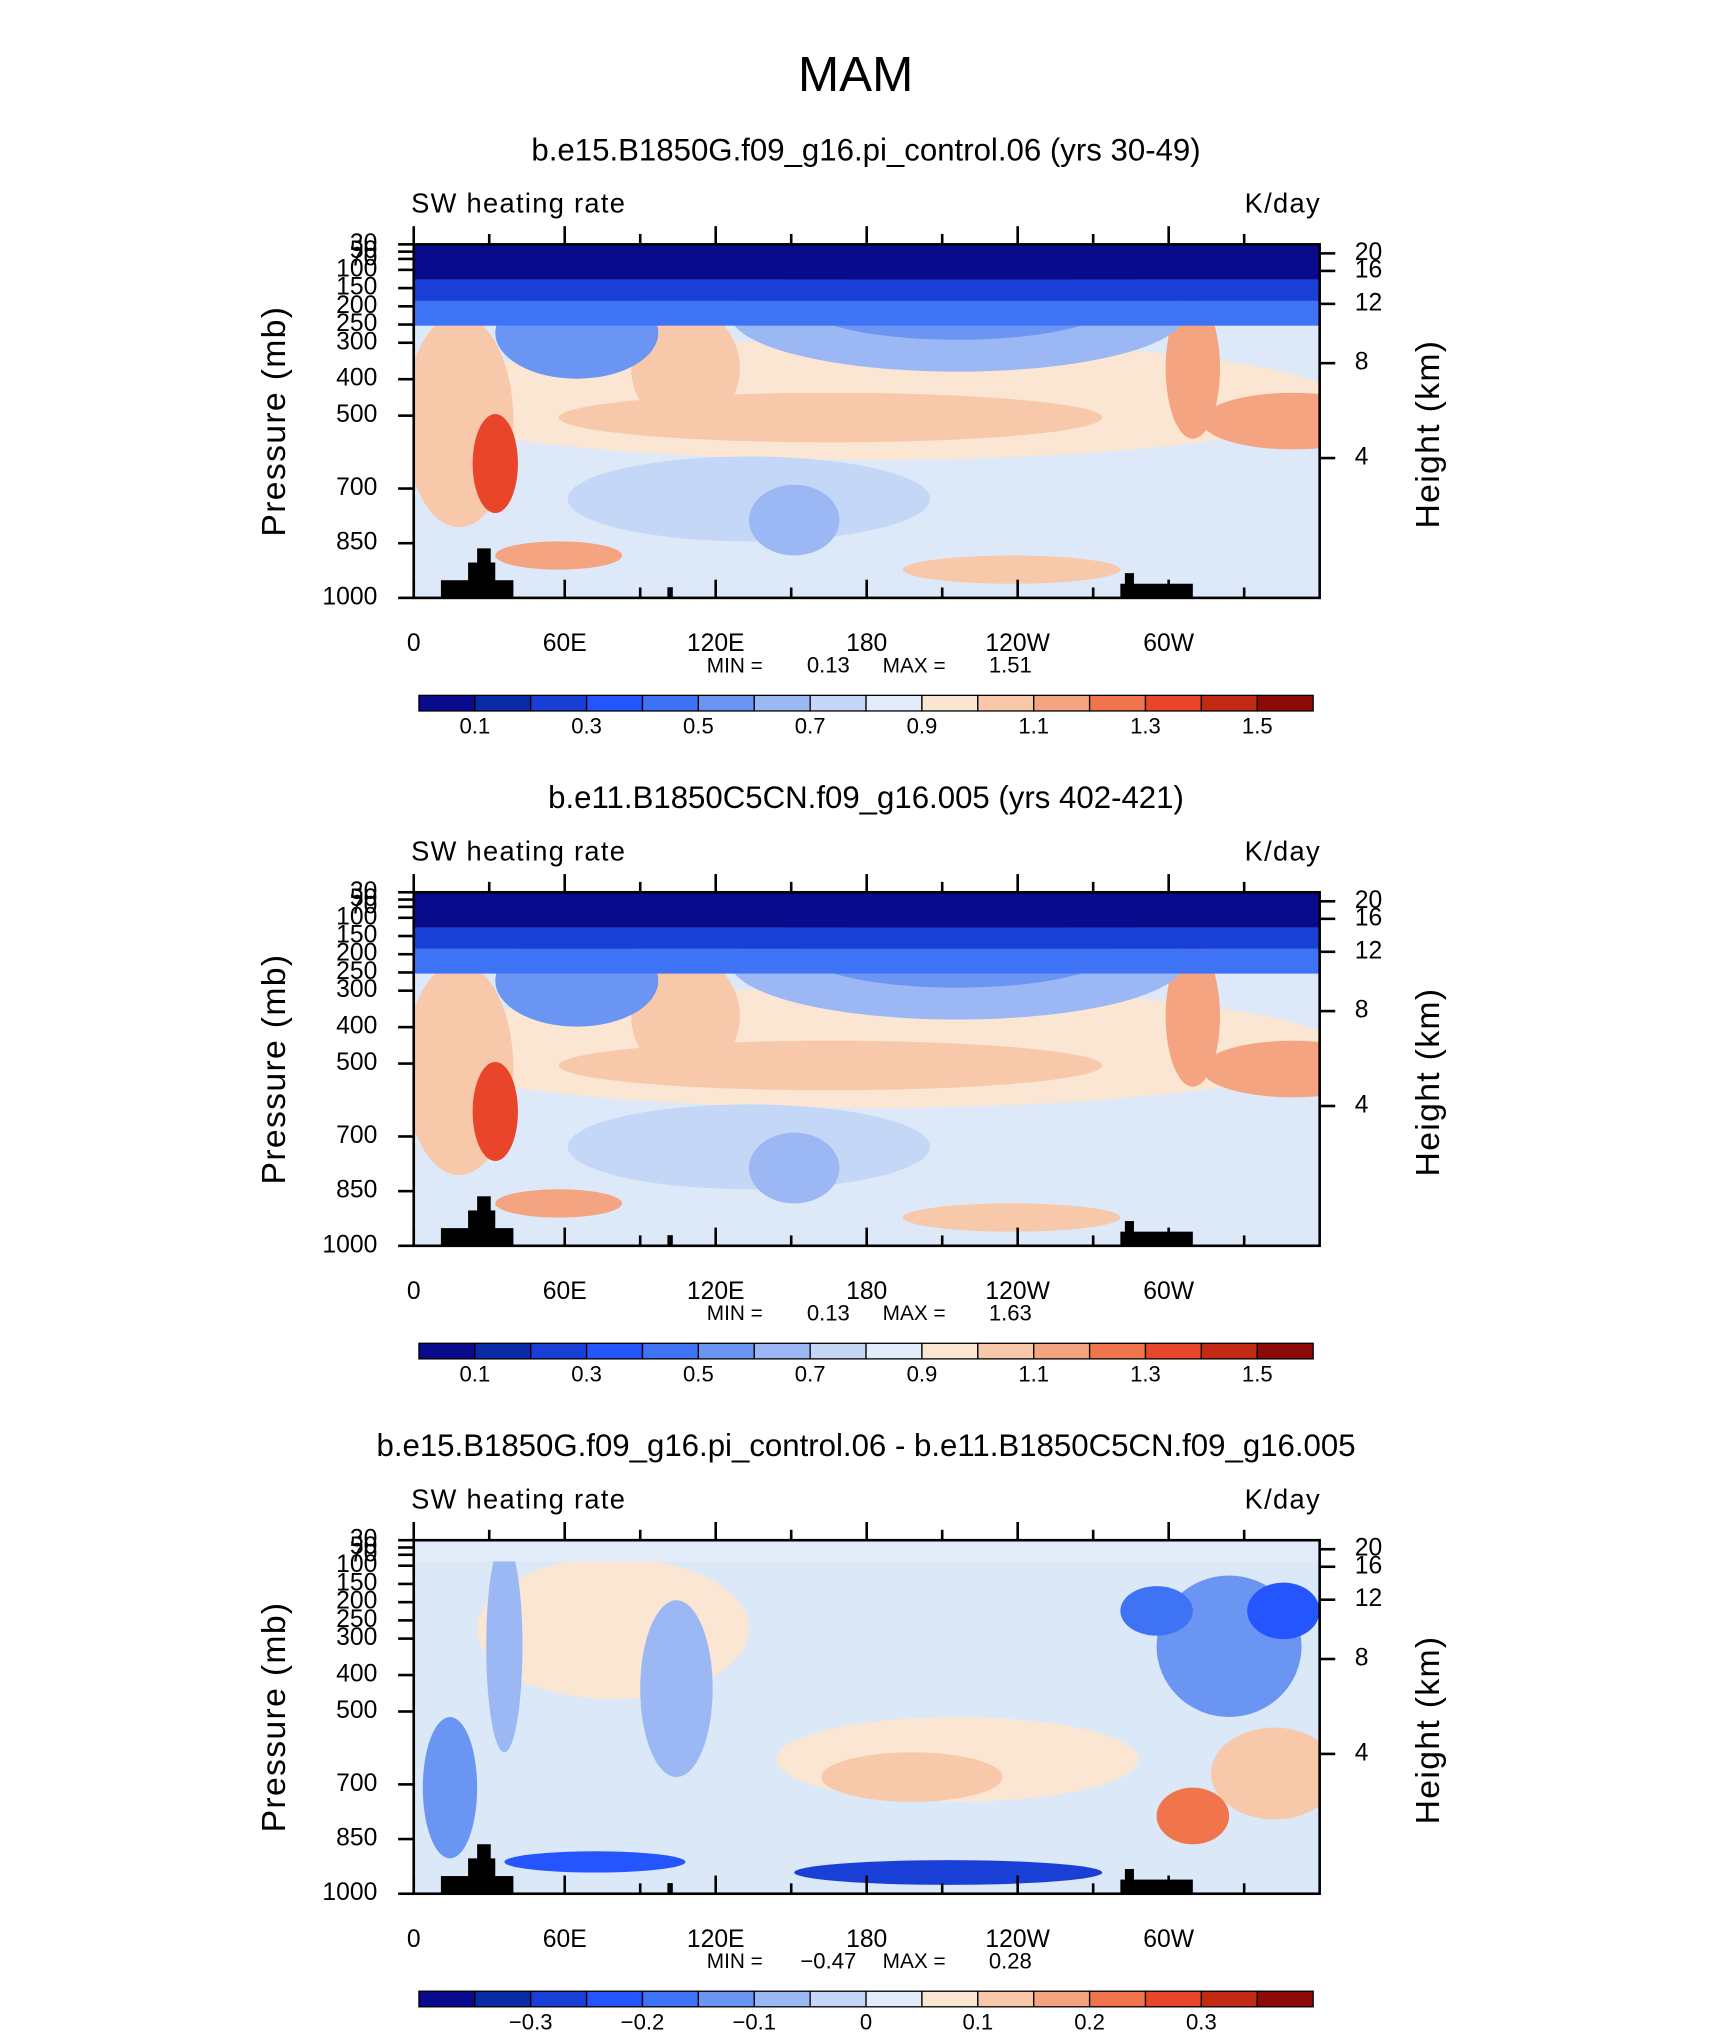 This screenshot has height=2038, width=1710. What do you see at coordinates (356, 305) in the screenshot?
I see `y-tick-label: 200` at bounding box center [356, 305].